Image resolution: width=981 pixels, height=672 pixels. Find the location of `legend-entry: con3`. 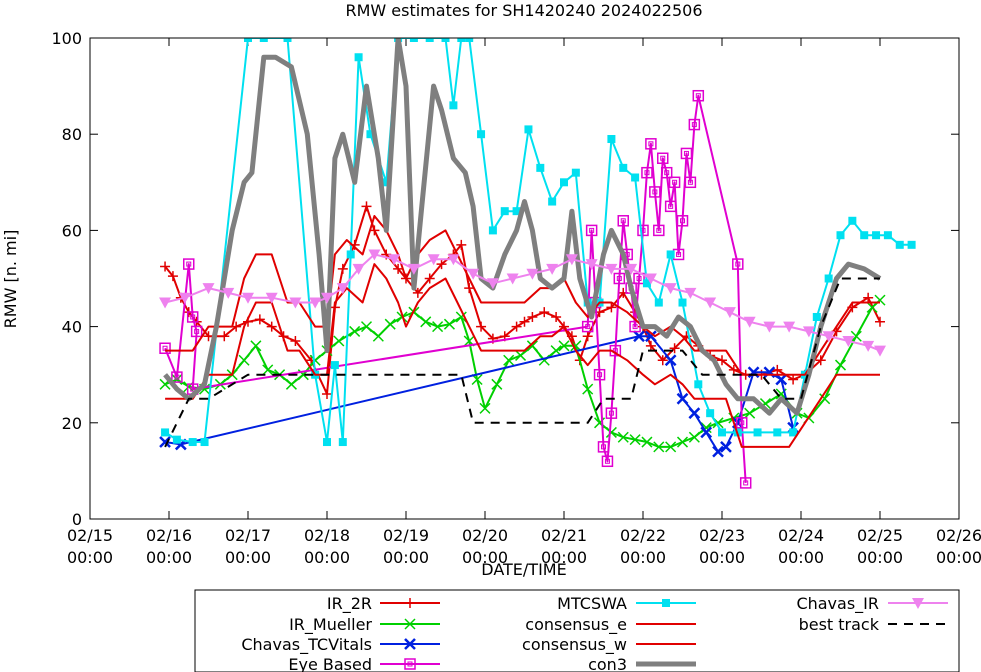

legend-entry: con3 is located at coordinates (642, 663).